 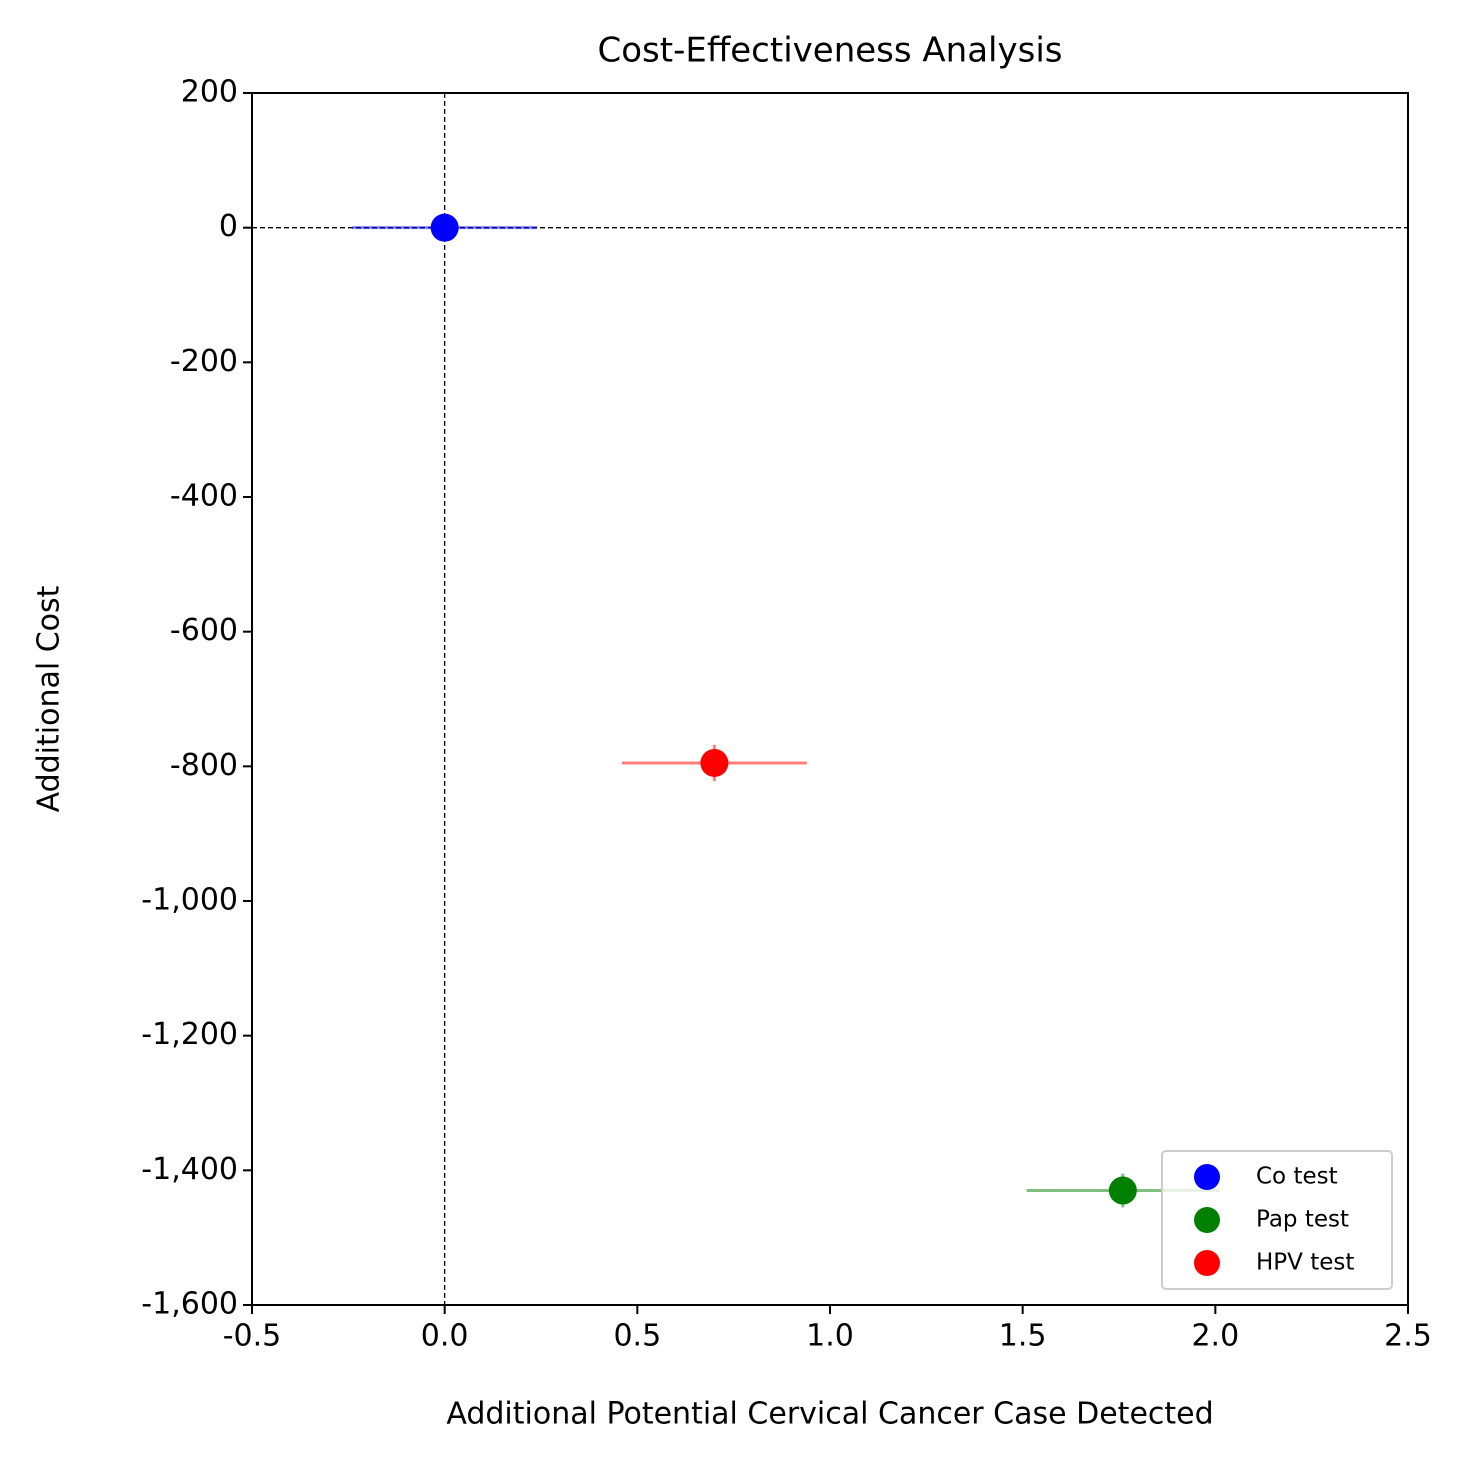 I want to click on legend-label: Co test, so click(x=1297, y=1177).